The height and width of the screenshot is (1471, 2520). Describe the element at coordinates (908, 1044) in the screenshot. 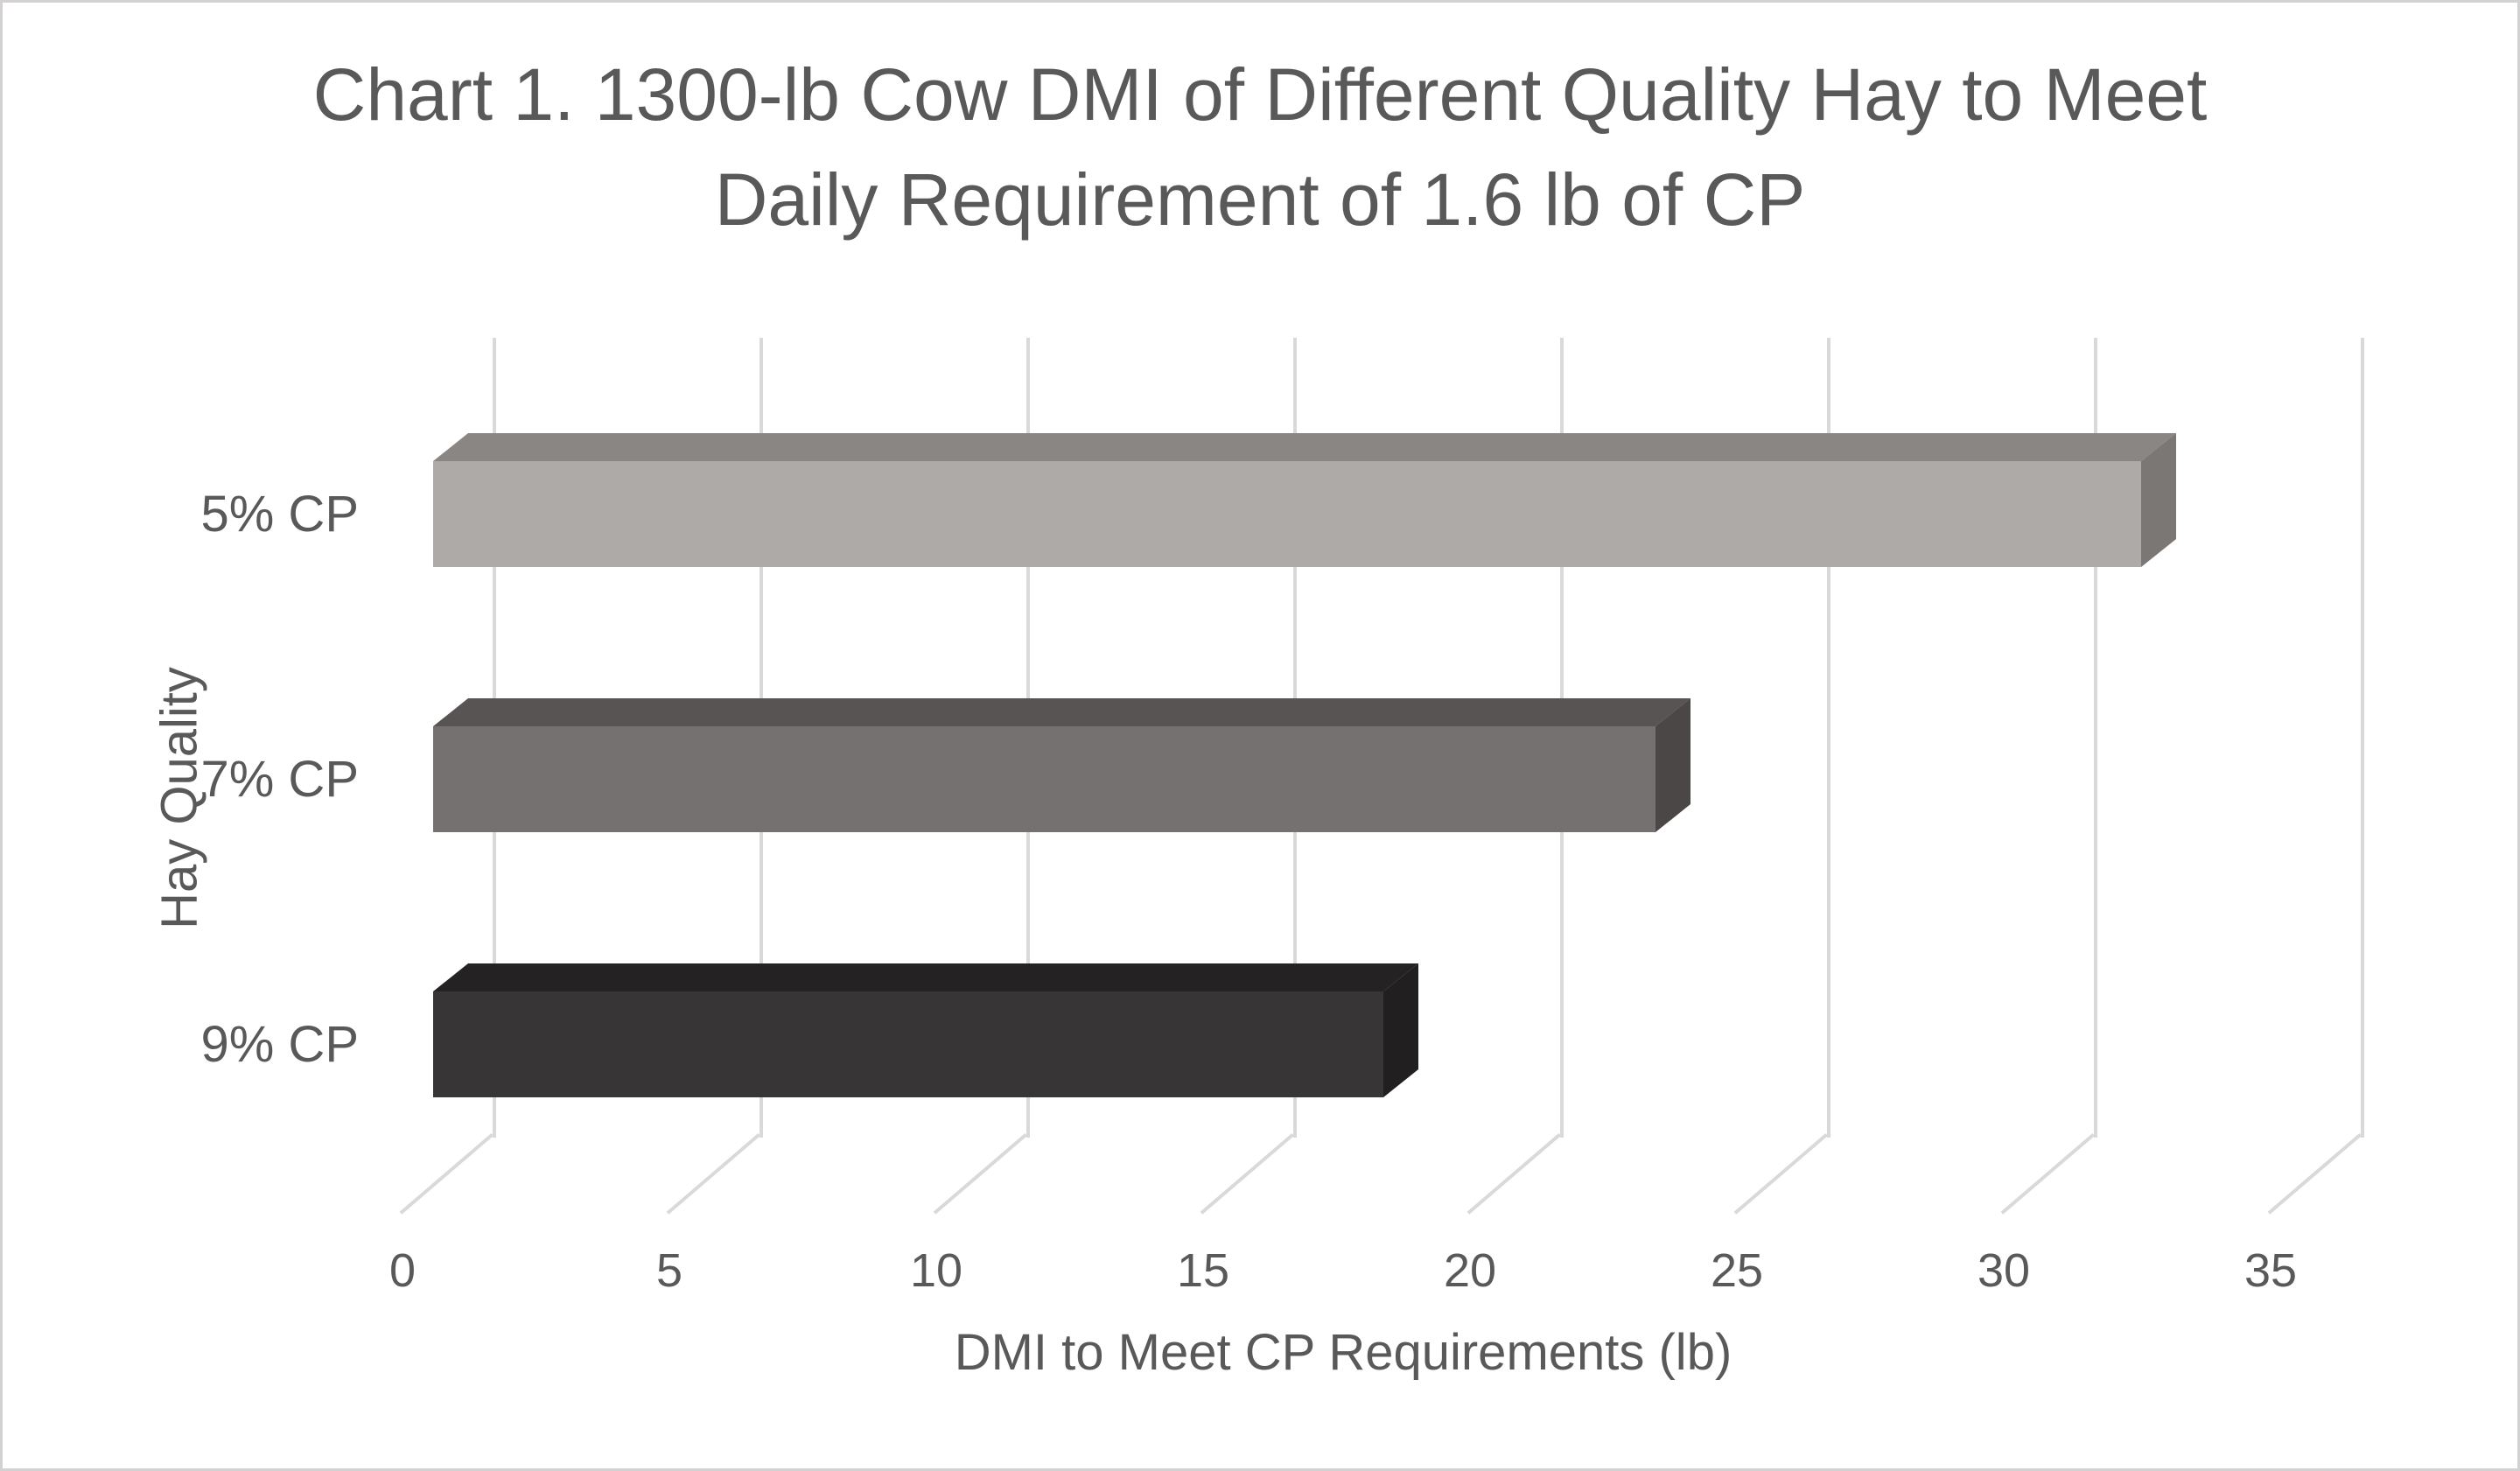

I see `bar-9-cp` at that location.